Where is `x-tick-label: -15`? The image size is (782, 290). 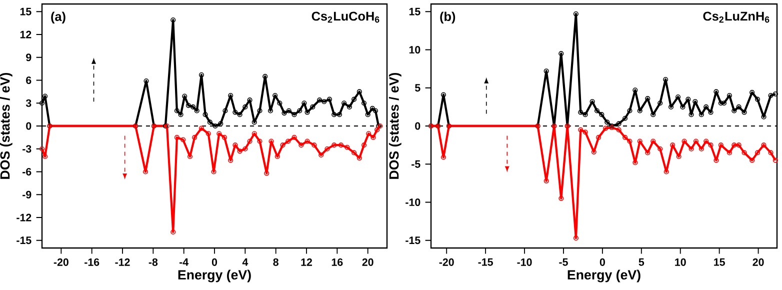 x-tick-label: -15 is located at coordinates (485, 262).